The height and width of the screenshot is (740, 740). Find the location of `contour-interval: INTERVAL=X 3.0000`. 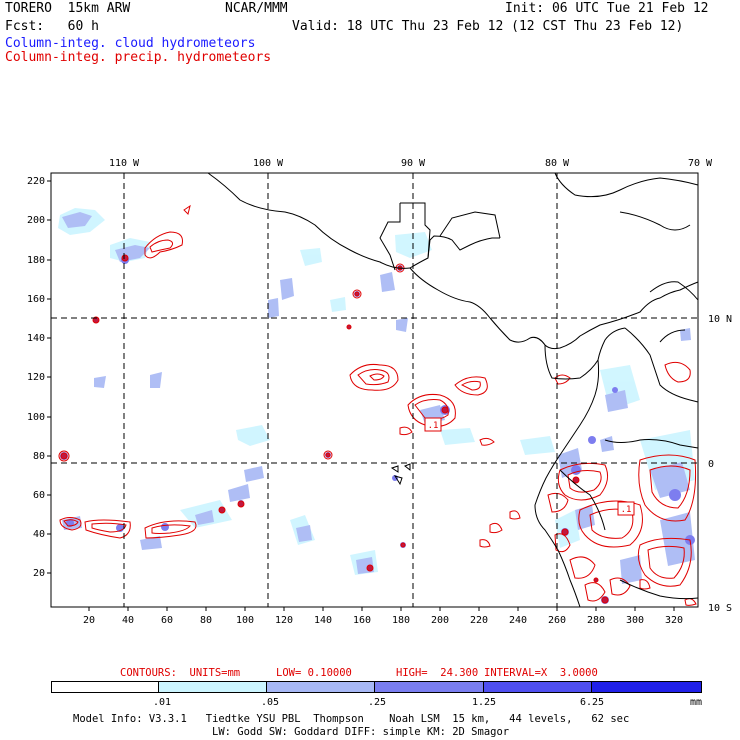

contour-interval: INTERVAL=X 3.0000 is located at coordinates (541, 673).